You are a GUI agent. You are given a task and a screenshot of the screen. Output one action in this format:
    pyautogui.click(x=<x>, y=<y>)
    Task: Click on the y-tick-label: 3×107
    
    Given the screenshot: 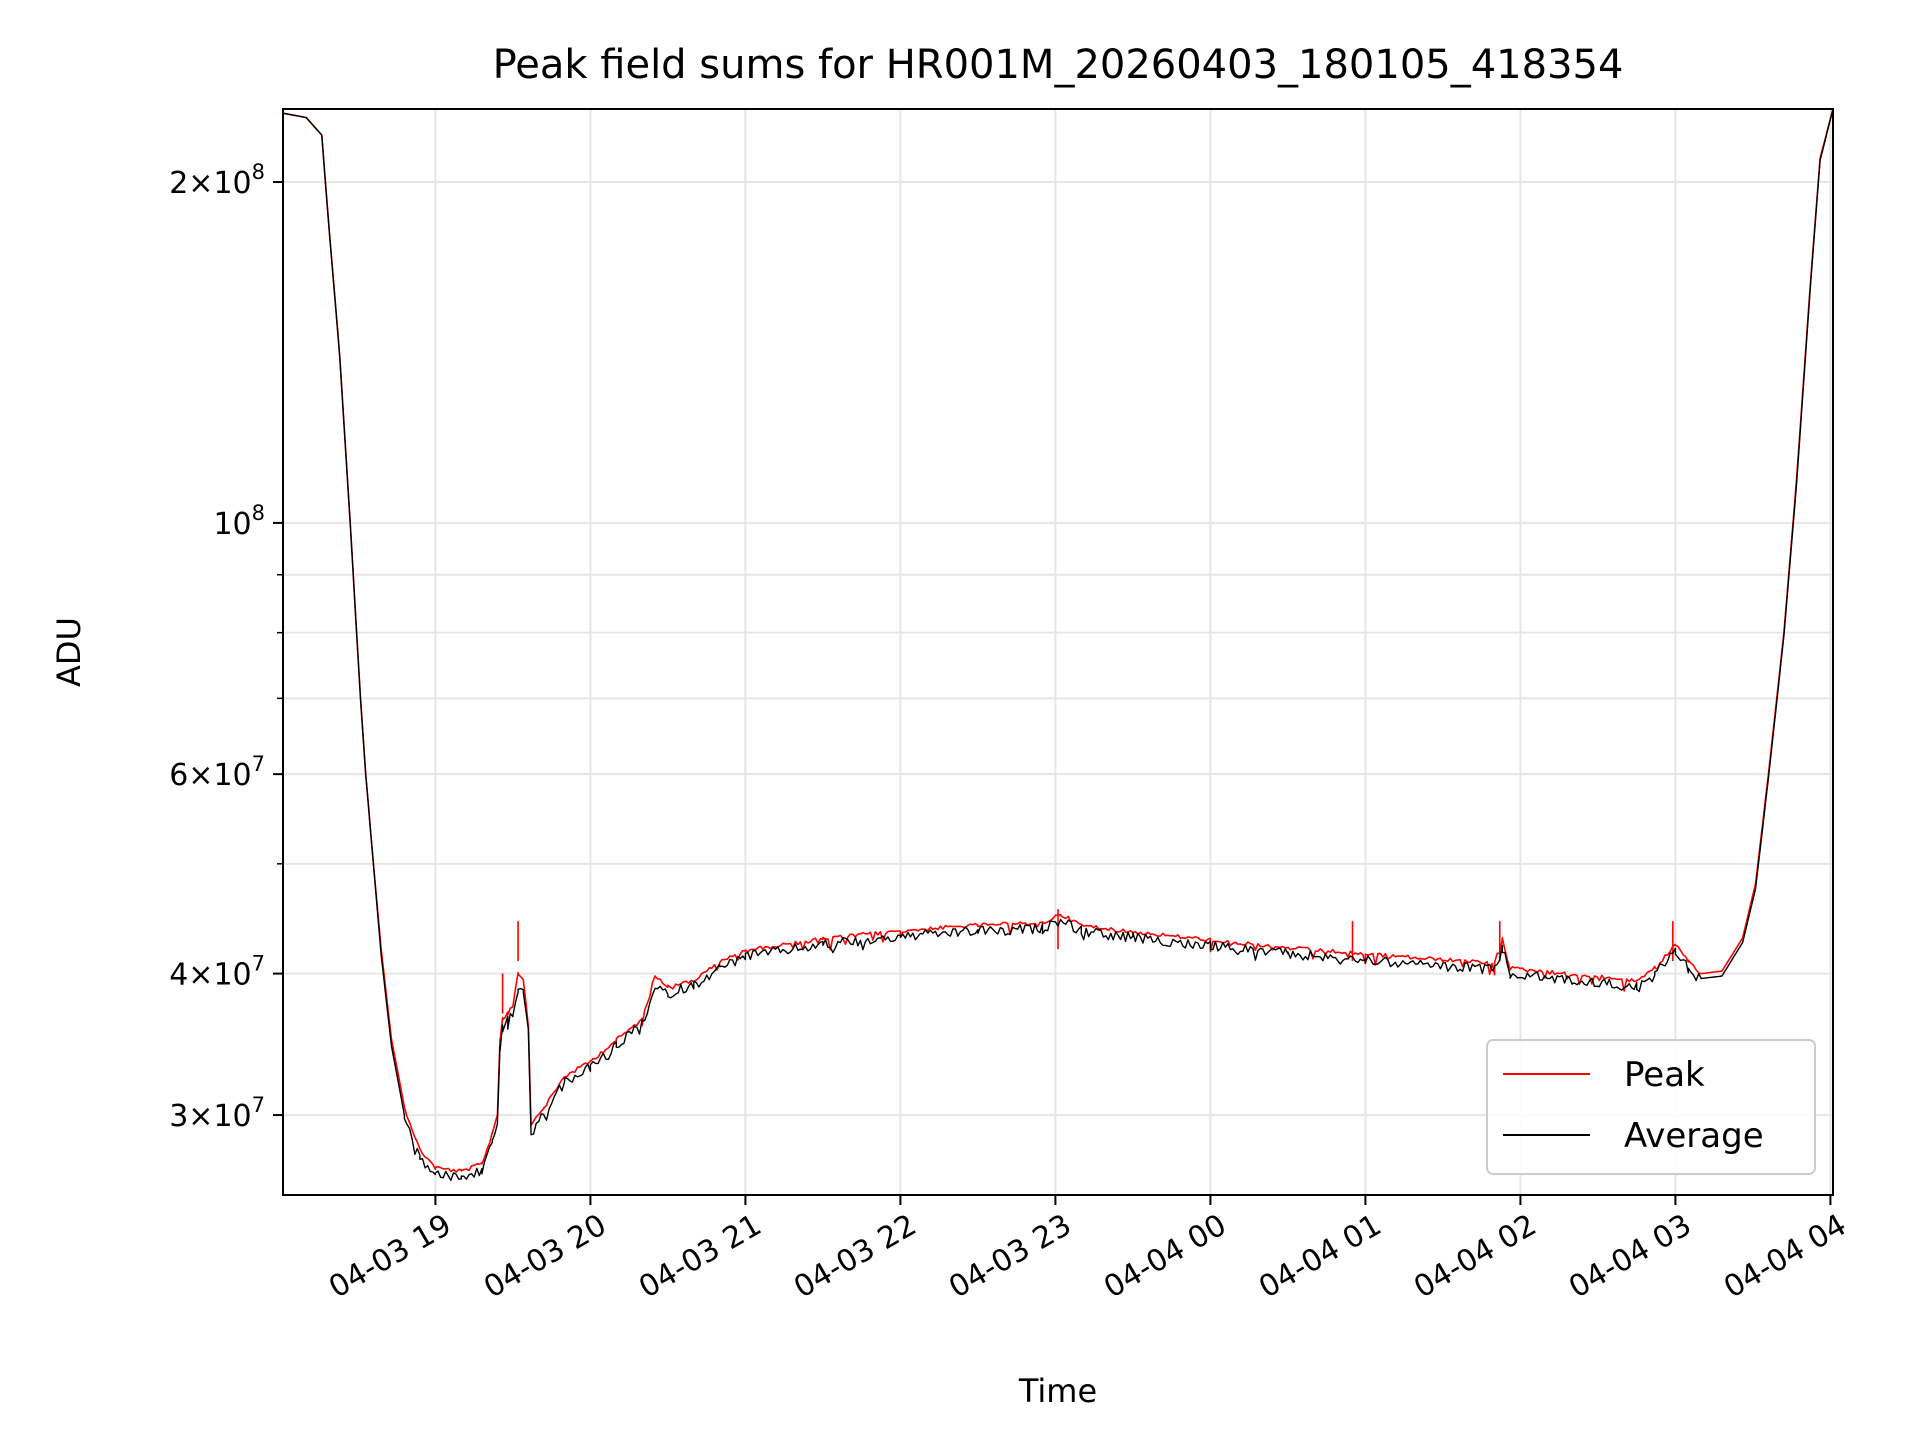 What is the action you would take?
    pyautogui.click(x=217, y=1113)
    